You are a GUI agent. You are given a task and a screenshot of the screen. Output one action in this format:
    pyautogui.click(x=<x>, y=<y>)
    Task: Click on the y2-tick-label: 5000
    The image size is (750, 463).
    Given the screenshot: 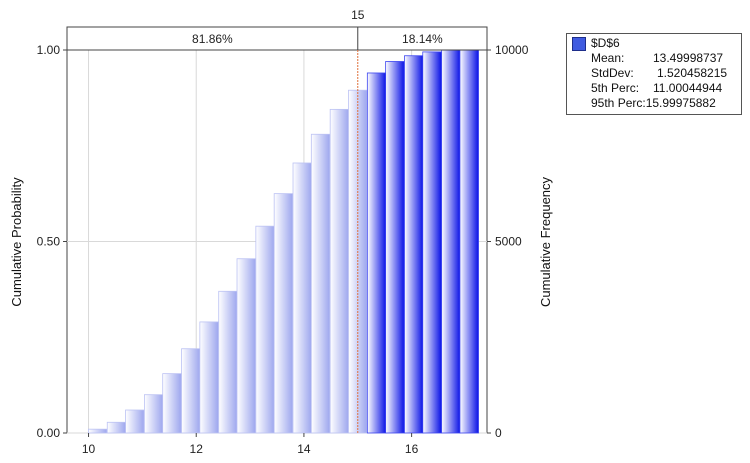 What is the action you would take?
    pyautogui.click(x=508, y=242)
    